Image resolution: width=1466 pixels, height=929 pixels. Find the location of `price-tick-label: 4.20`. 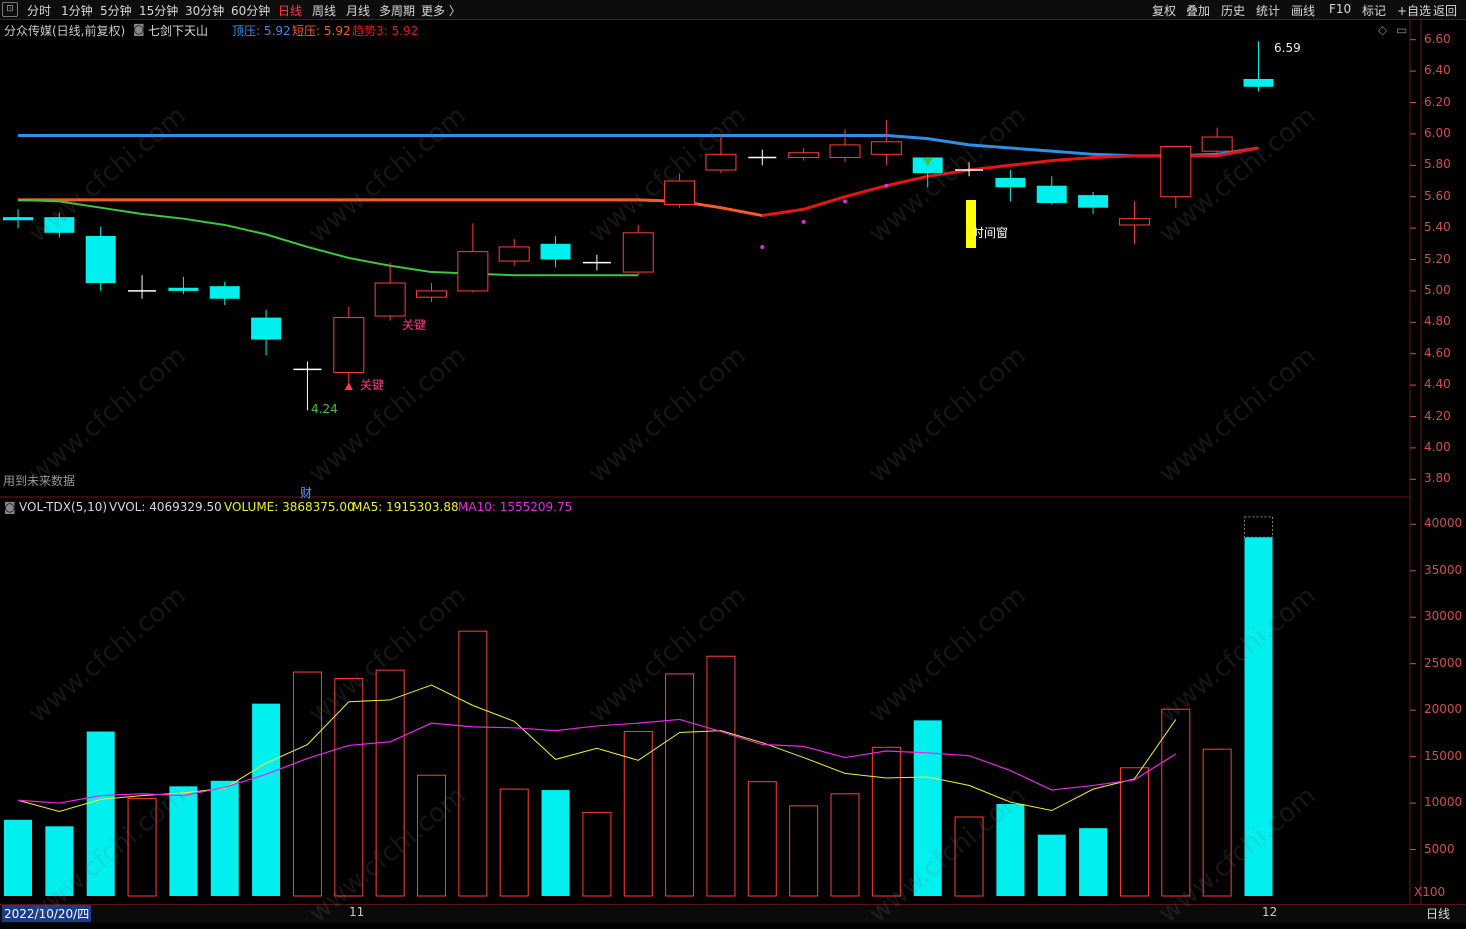

price-tick-label: 4.20 is located at coordinates (1437, 415).